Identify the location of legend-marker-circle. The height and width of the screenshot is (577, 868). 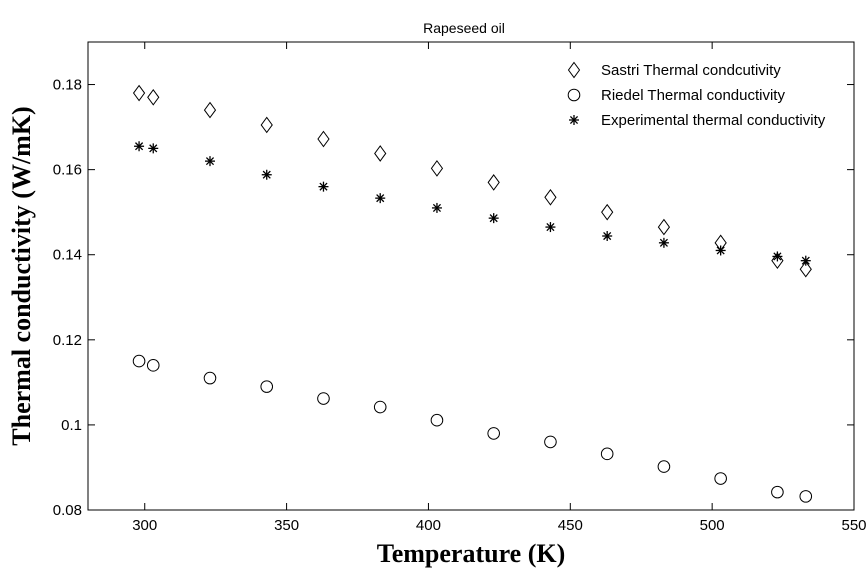
(574, 95).